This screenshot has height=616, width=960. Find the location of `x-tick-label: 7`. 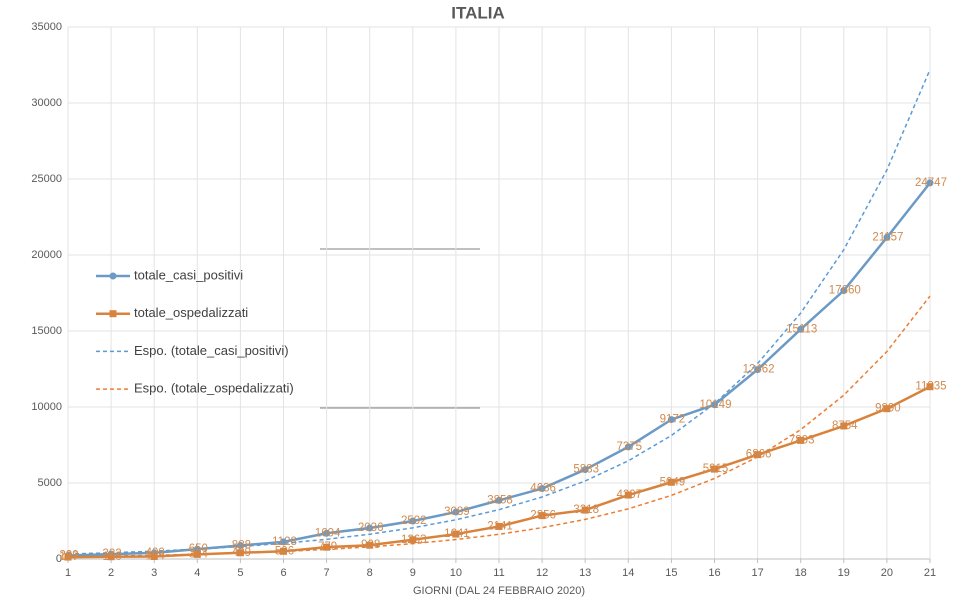

x-tick-label: 7 is located at coordinates (327, 573).